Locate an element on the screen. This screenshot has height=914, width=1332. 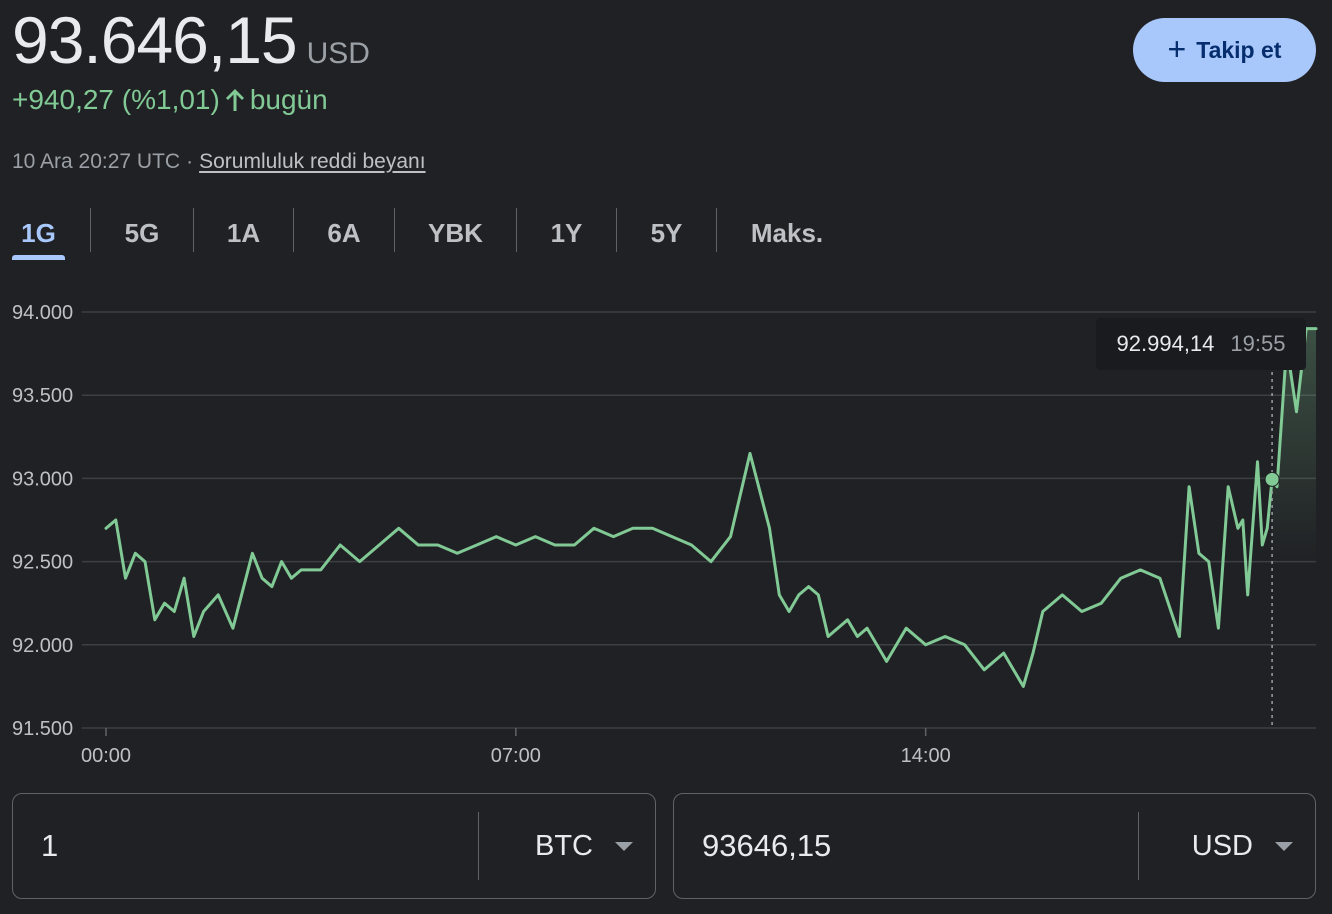
converter-from: 1 BTC is located at coordinates (334, 846).